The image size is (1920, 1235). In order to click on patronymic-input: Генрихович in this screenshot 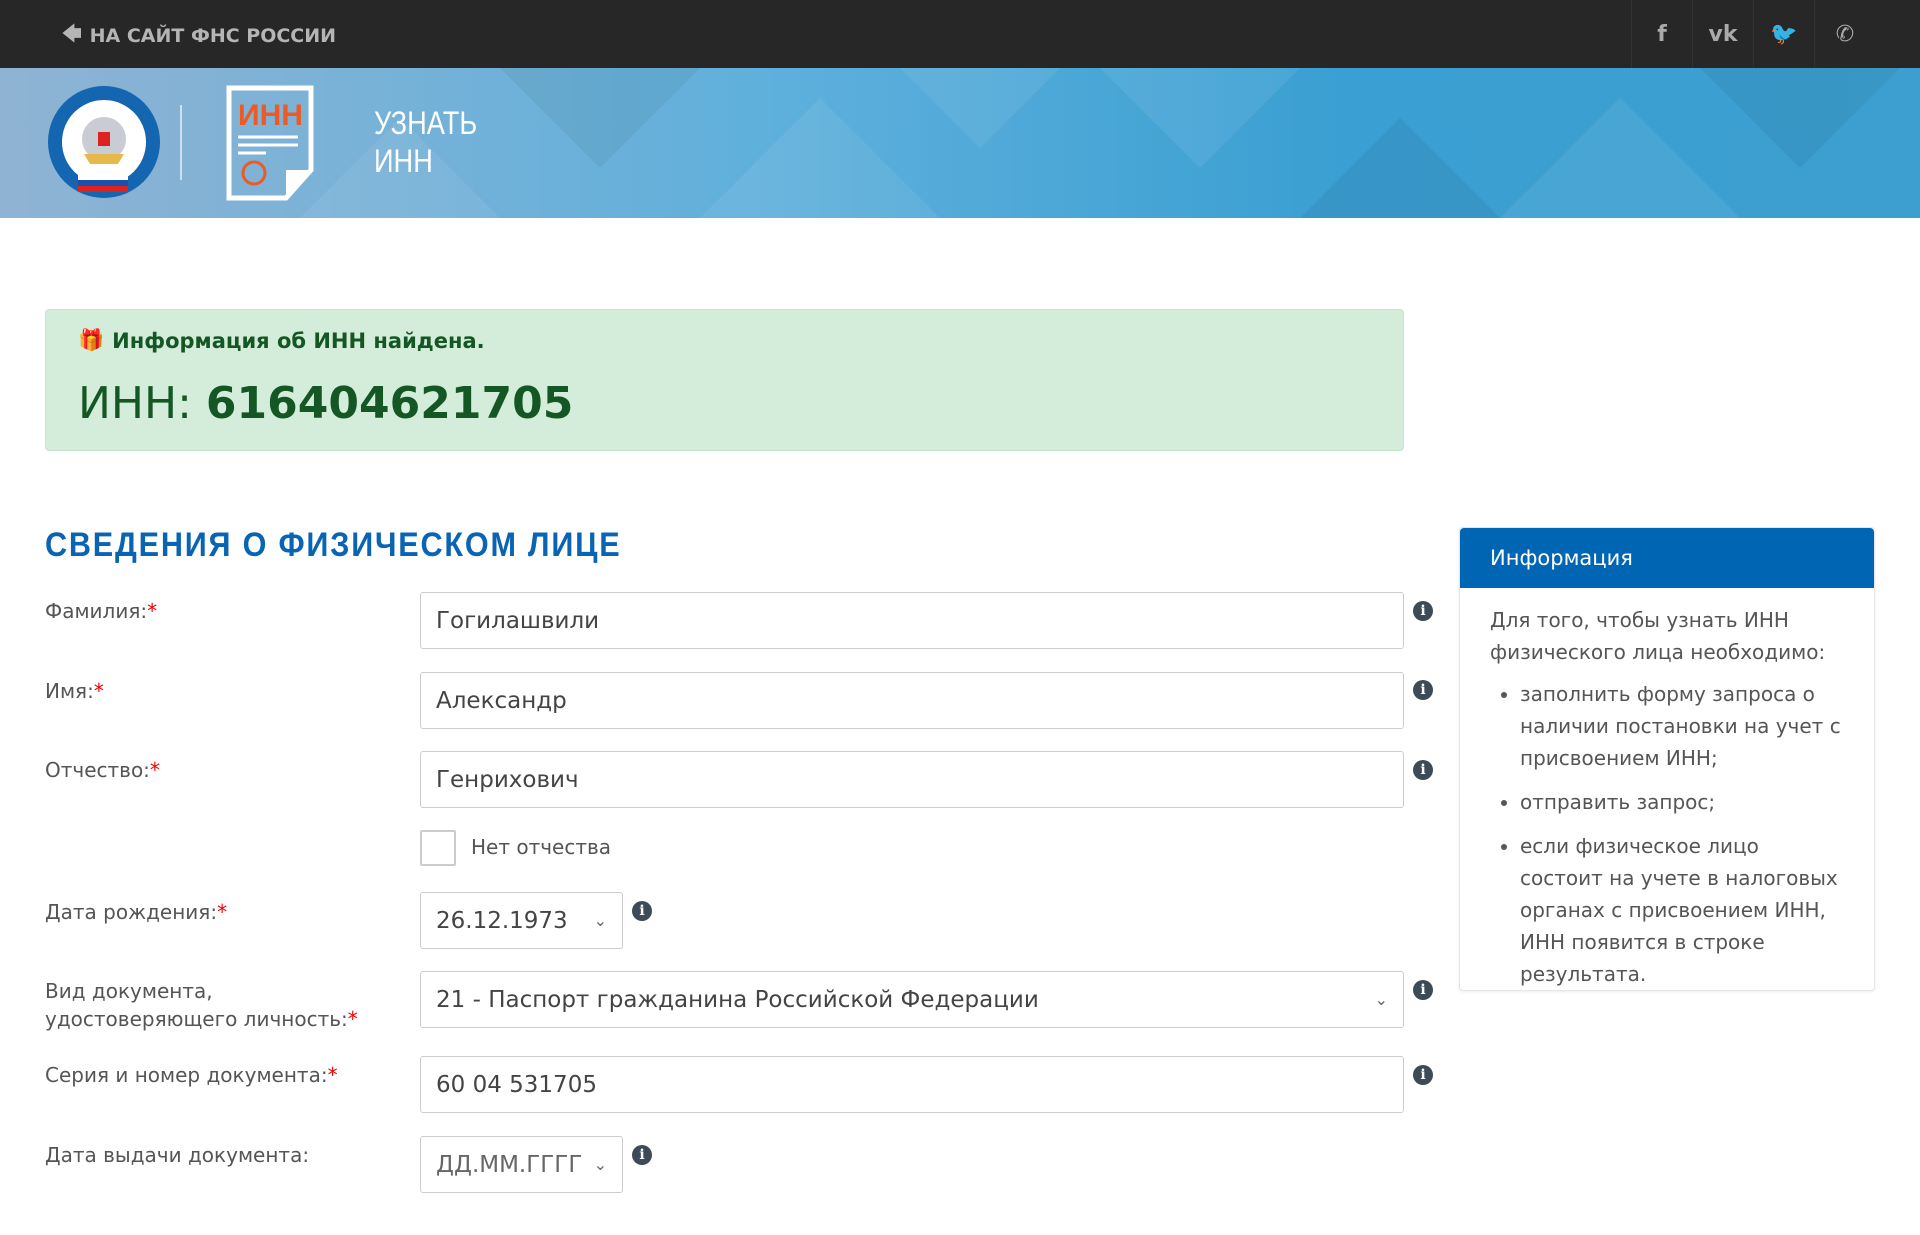, I will do `click(912, 779)`.